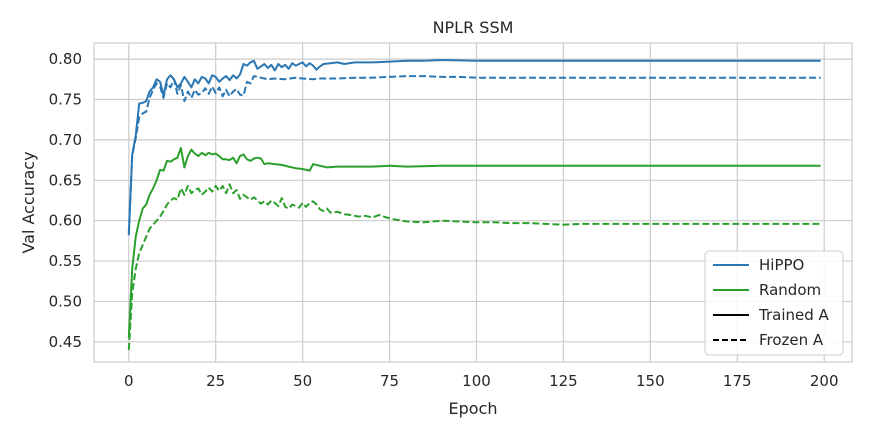 The image size is (872, 436). What do you see at coordinates (389, 381) in the screenshot?
I see `x-tick-label: 75` at bounding box center [389, 381].